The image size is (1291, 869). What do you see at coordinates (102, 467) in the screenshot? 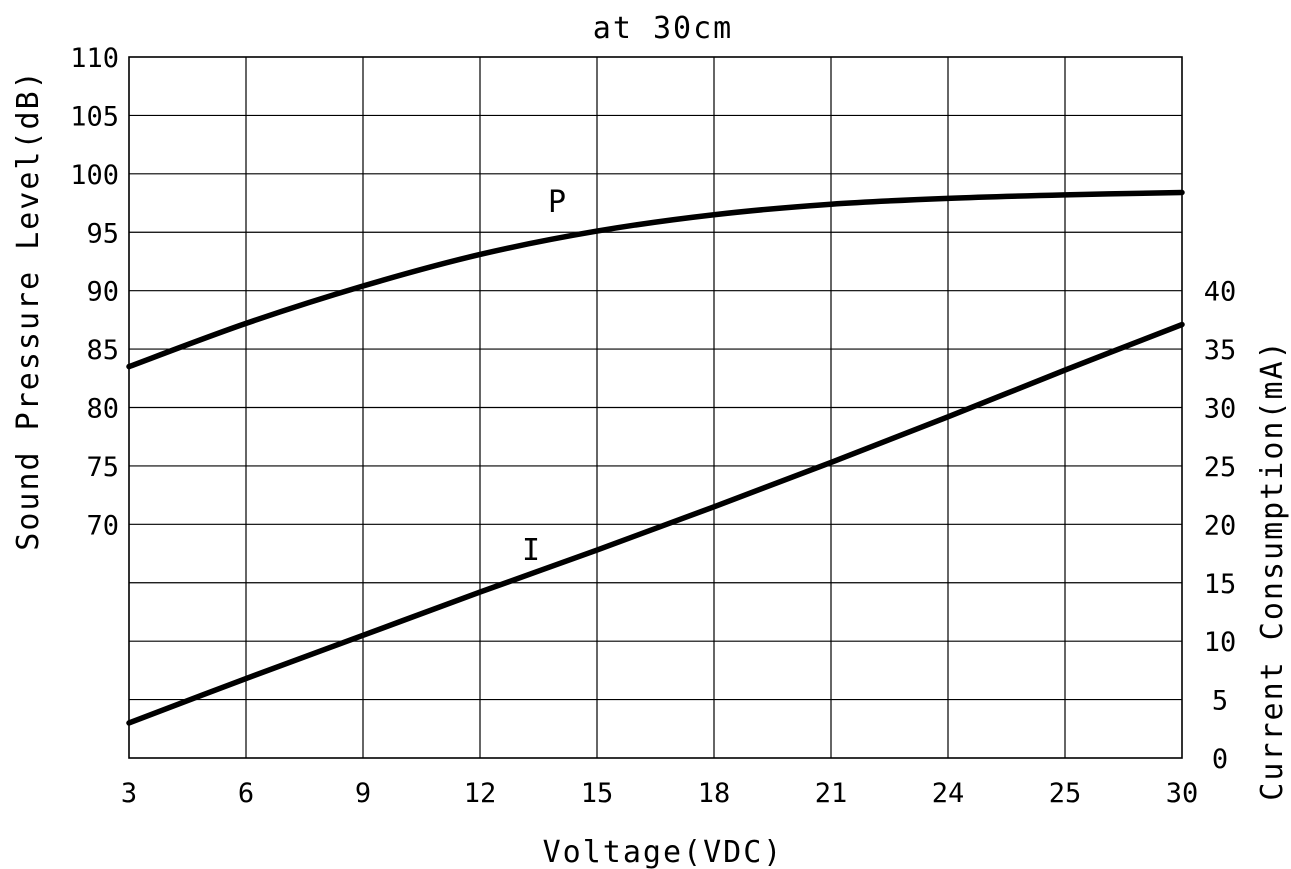
I see `y-left-tick-label: 75` at bounding box center [102, 467].